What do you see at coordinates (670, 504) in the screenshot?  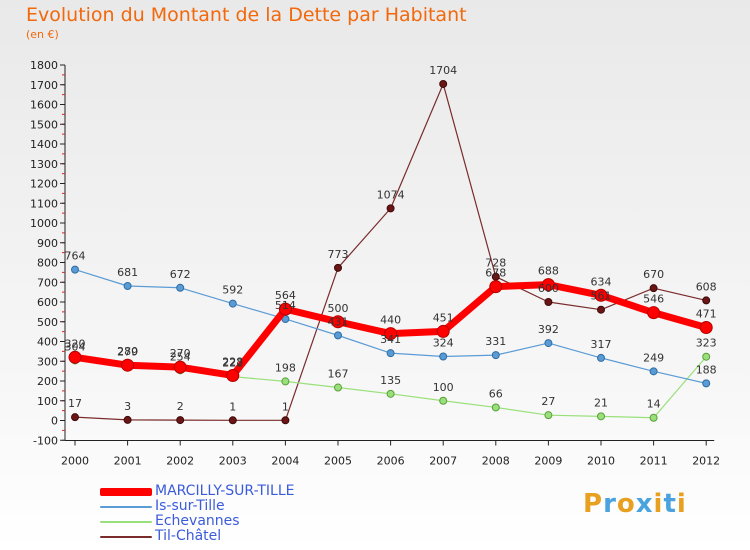 I see `logo-letter: t` at bounding box center [670, 504].